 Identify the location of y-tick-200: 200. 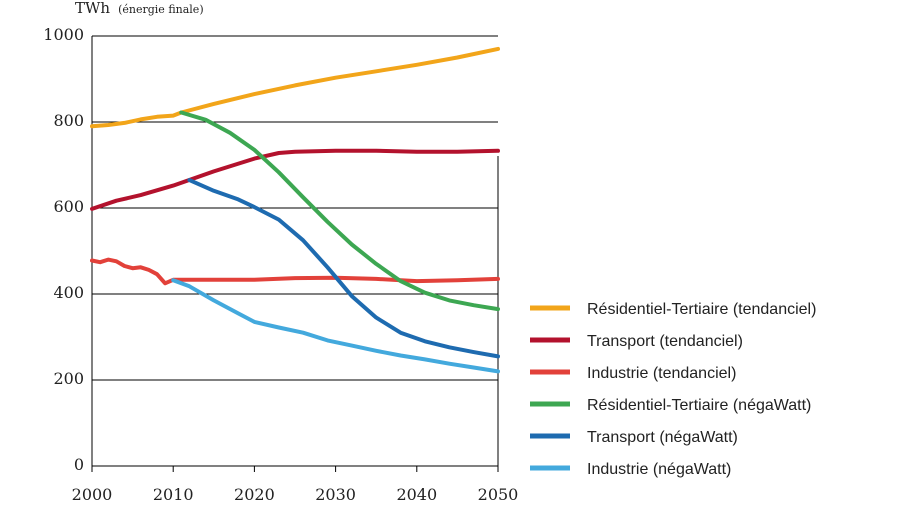
(68, 378).